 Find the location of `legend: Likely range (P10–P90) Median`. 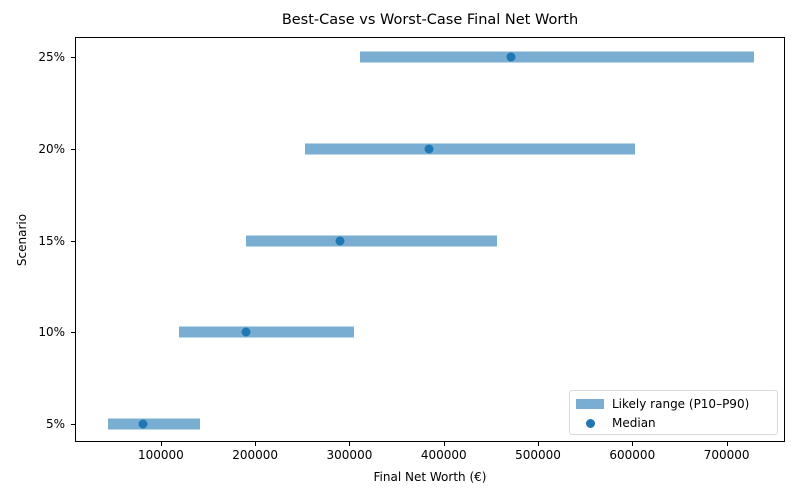

legend: Likely range (P10–P90) Median is located at coordinates (673, 412).